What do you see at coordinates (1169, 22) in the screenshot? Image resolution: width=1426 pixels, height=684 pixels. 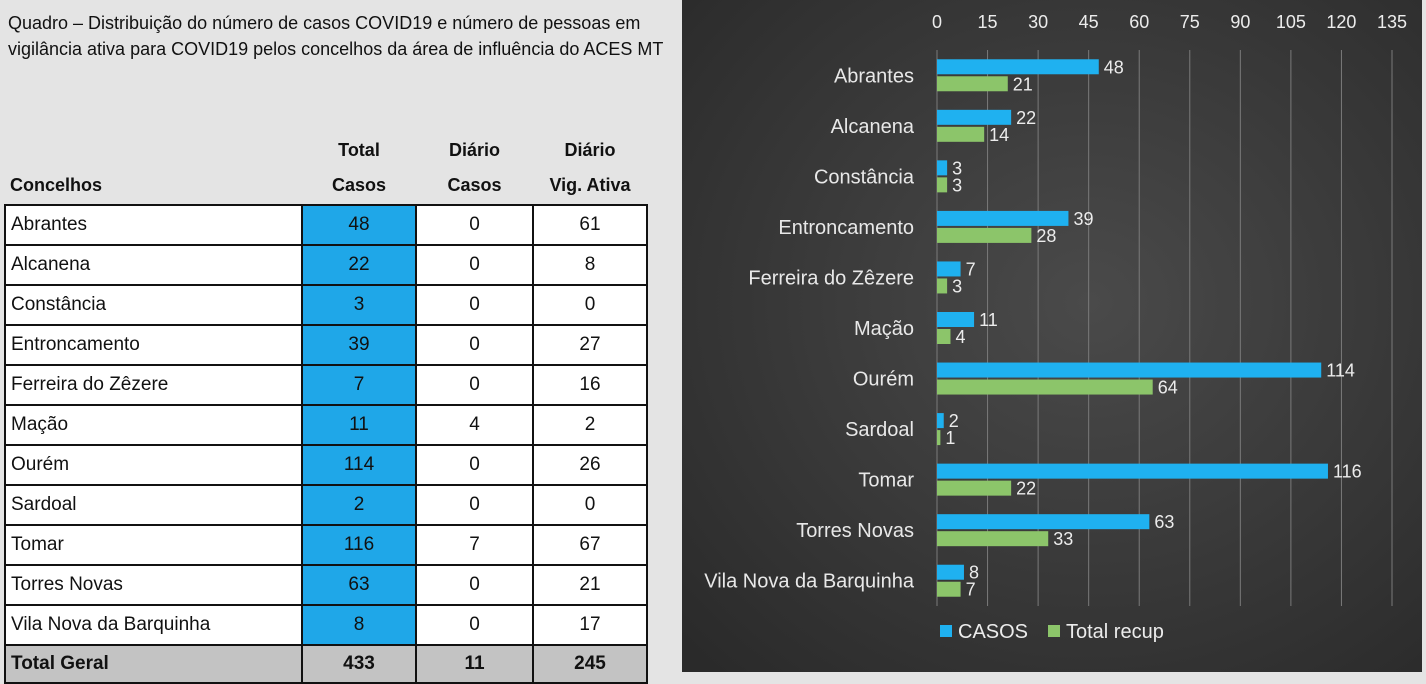 I see `x-tick-labels: 0 15 30 45 60 75 90 105 120 135` at bounding box center [1169, 22].